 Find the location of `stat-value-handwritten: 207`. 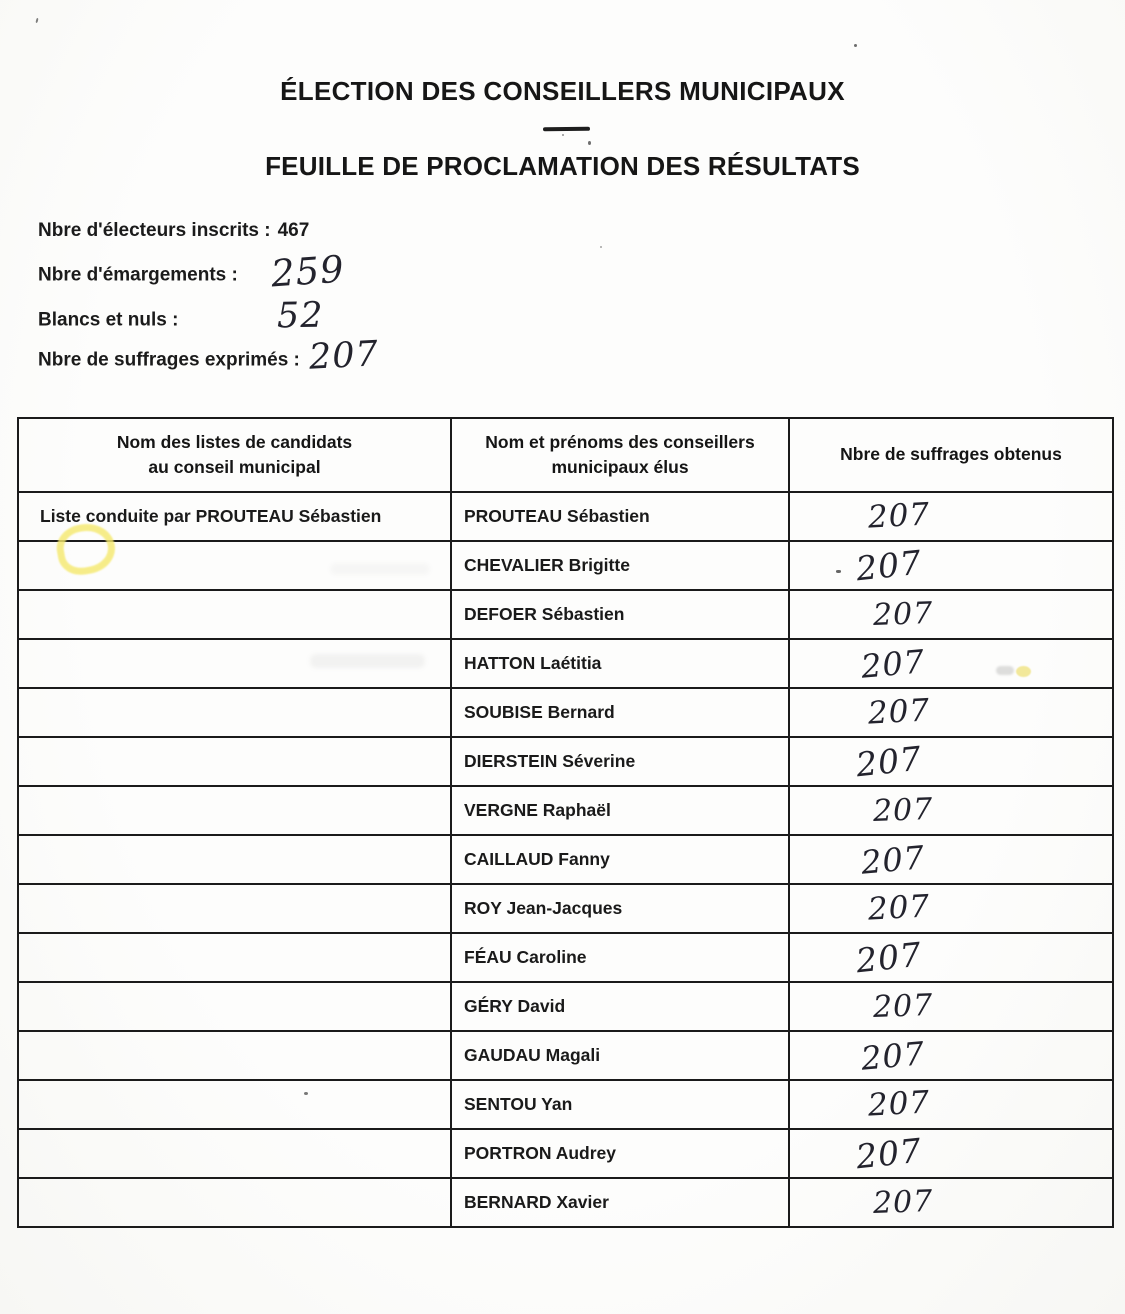

stat-value-handwritten: 207 is located at coordinates (343, 356).